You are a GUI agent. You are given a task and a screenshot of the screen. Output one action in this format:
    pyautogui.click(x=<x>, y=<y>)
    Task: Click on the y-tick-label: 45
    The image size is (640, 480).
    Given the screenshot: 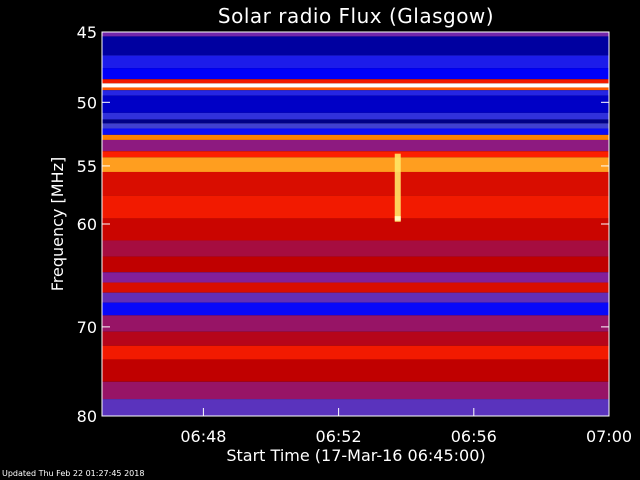 What is the action you would take?
    pyautogui.click(x=87, y=32)
    